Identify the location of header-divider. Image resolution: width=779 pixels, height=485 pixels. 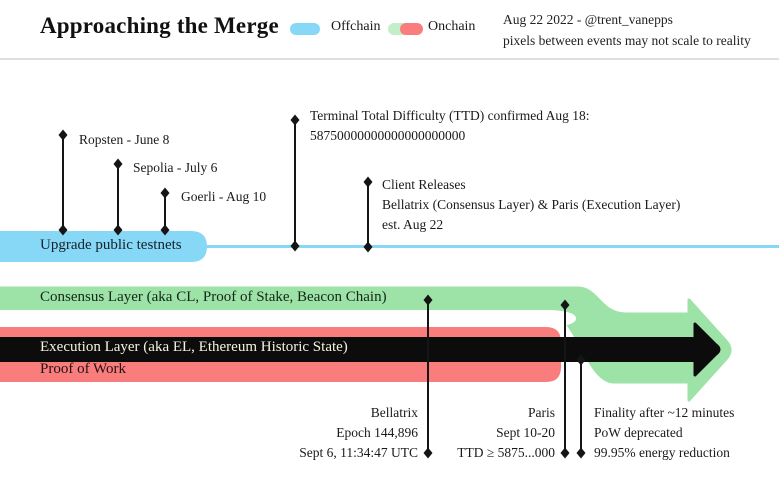
(389, 59).